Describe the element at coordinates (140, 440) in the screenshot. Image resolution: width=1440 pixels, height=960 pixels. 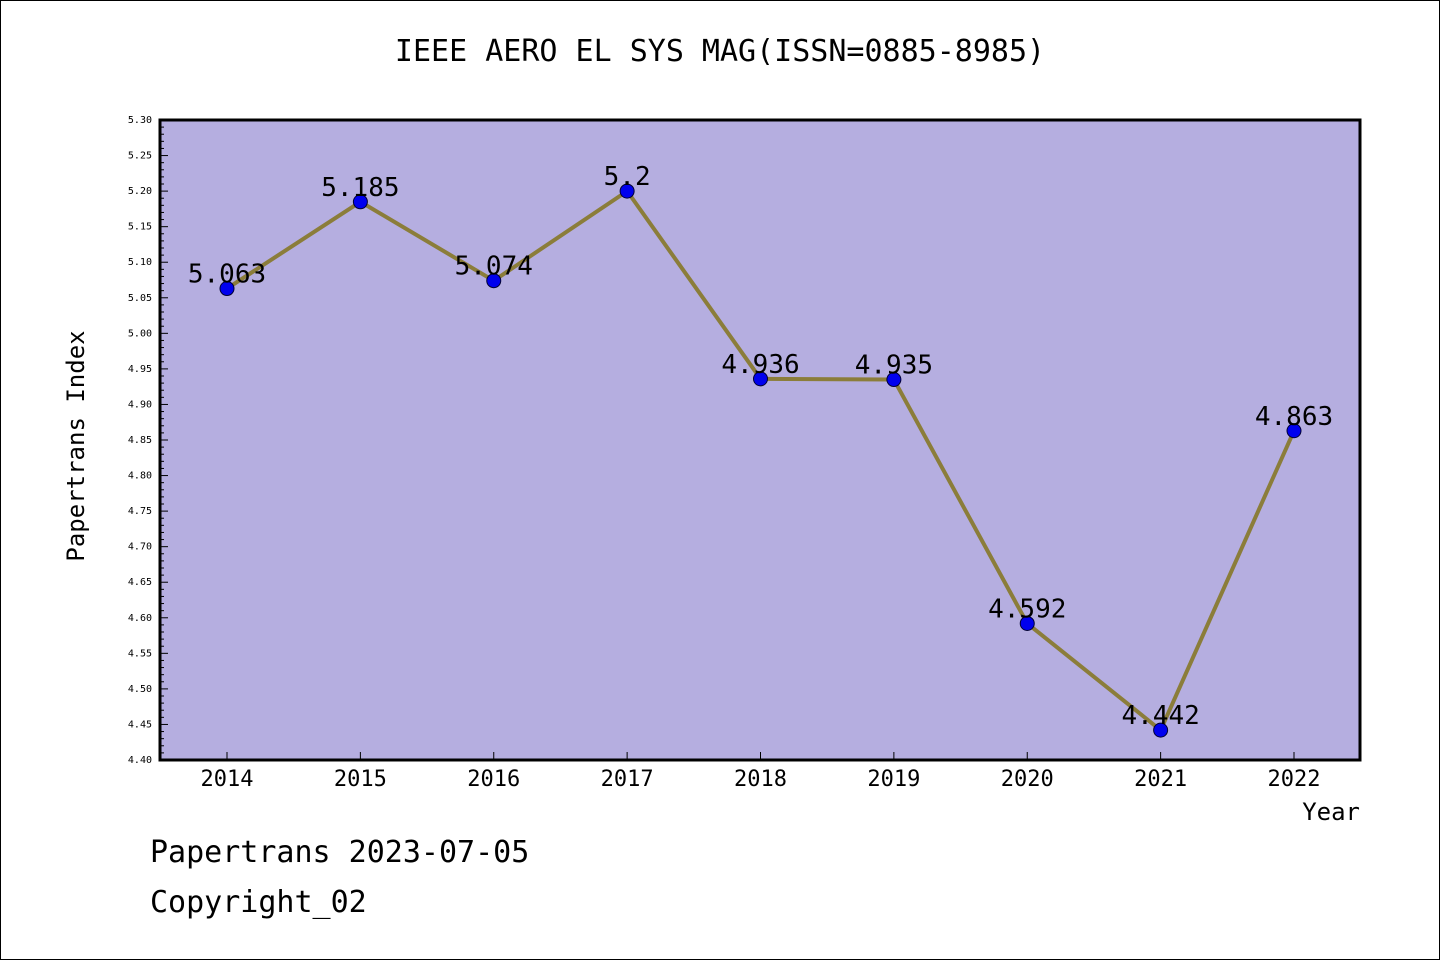
I see `y-tick-label: 4.85` at that location.